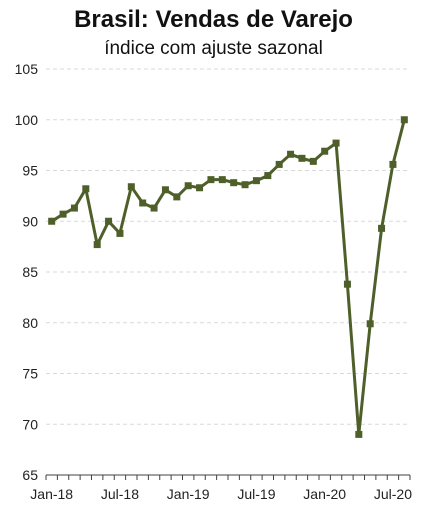 The image size is (427, 512). I want to click on y-tick-label-80: 80, so click(30, 323).